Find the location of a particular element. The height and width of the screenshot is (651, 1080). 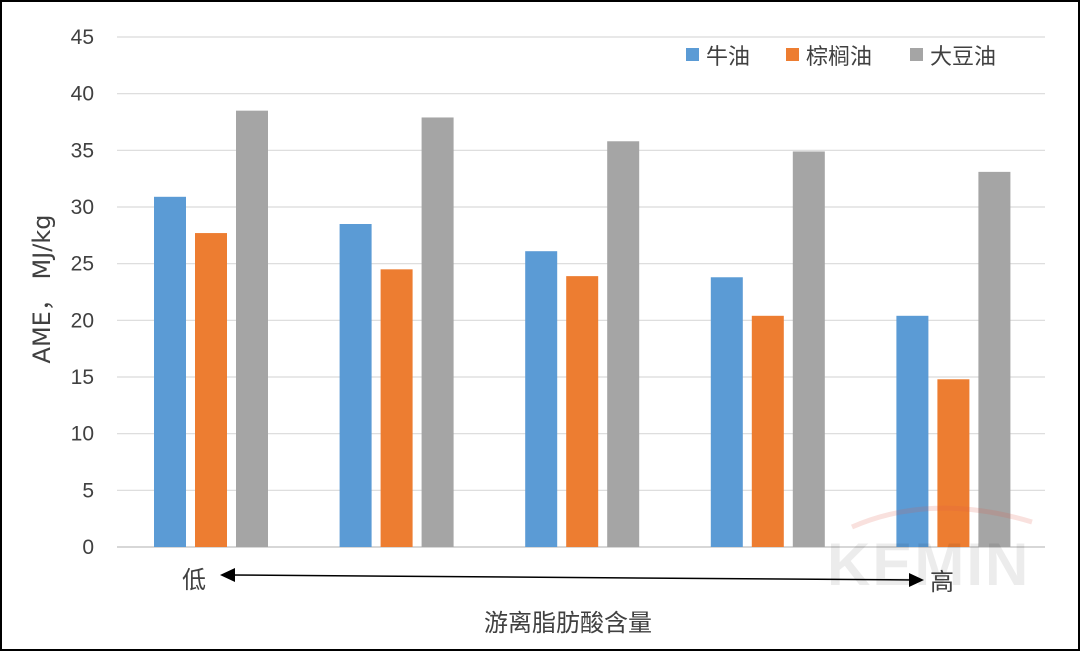

legend: 牛油 棕榈油 大豆油 is located at coordinates (841, 57).